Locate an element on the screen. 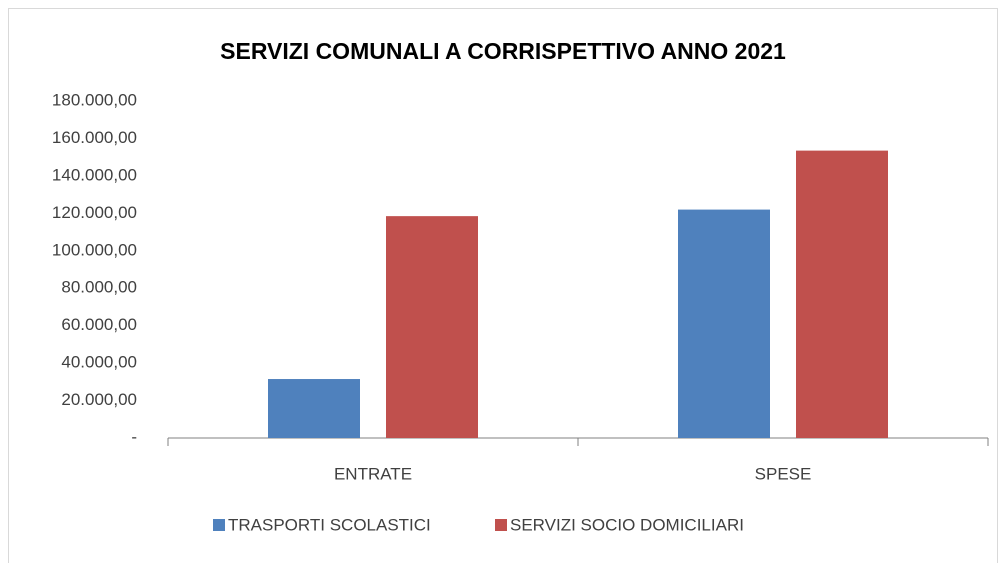  y-tick-label: 140.000,00 is located at coordinates (94, 174).